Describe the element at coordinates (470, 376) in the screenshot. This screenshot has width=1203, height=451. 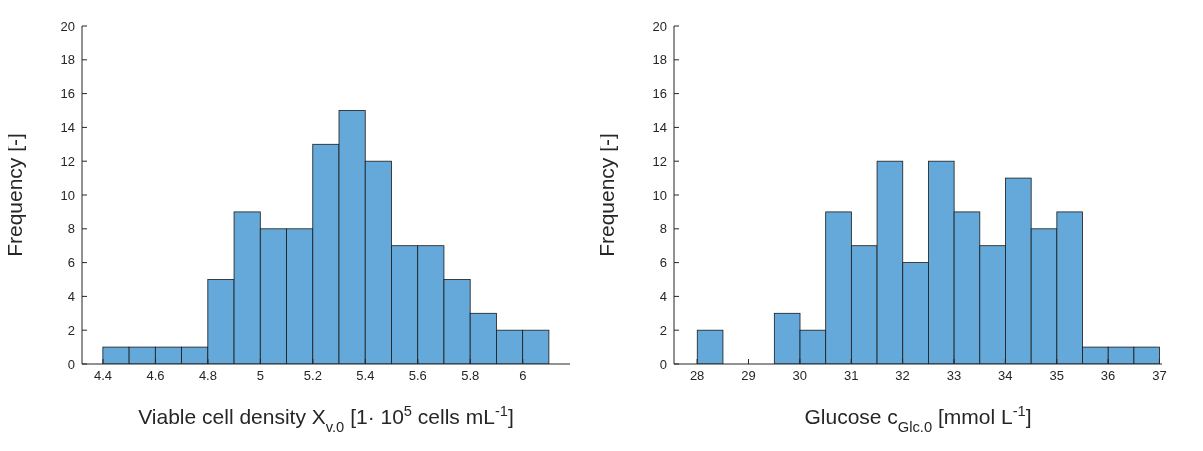
I see `x-tick-label: 5.8` at that location.